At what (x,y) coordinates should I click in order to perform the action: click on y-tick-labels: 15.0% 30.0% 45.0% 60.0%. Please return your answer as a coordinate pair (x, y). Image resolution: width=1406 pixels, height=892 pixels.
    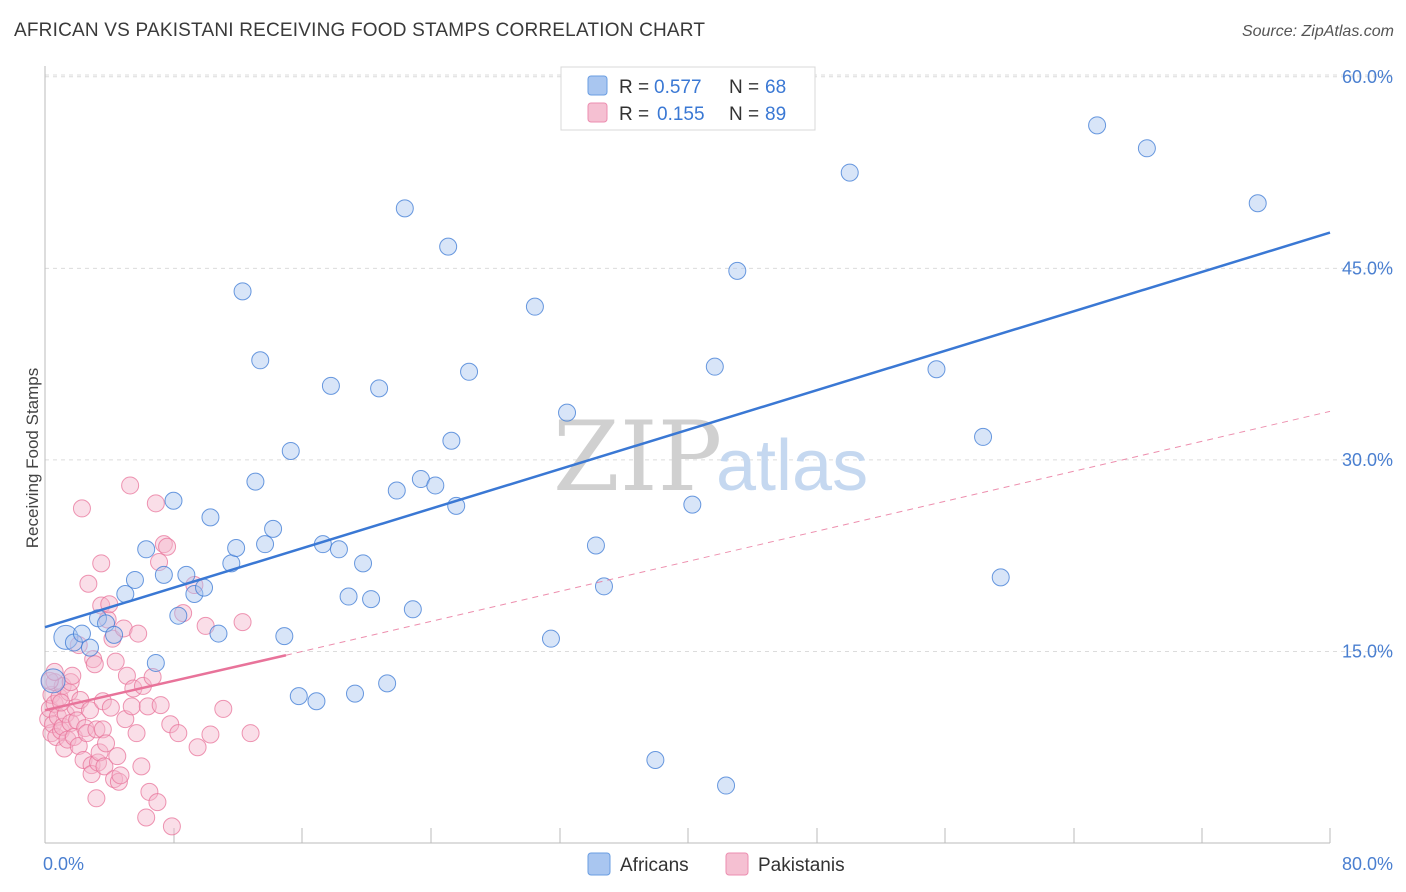
    Looking at the image, I should click on (1367, 364).